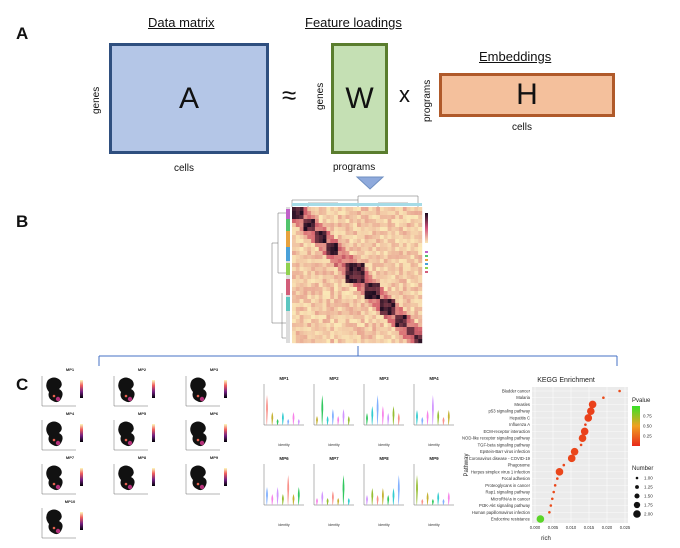 This screenshot has height=548, width=680. I want to click on matrix-h-box: H, so click(527, 95).